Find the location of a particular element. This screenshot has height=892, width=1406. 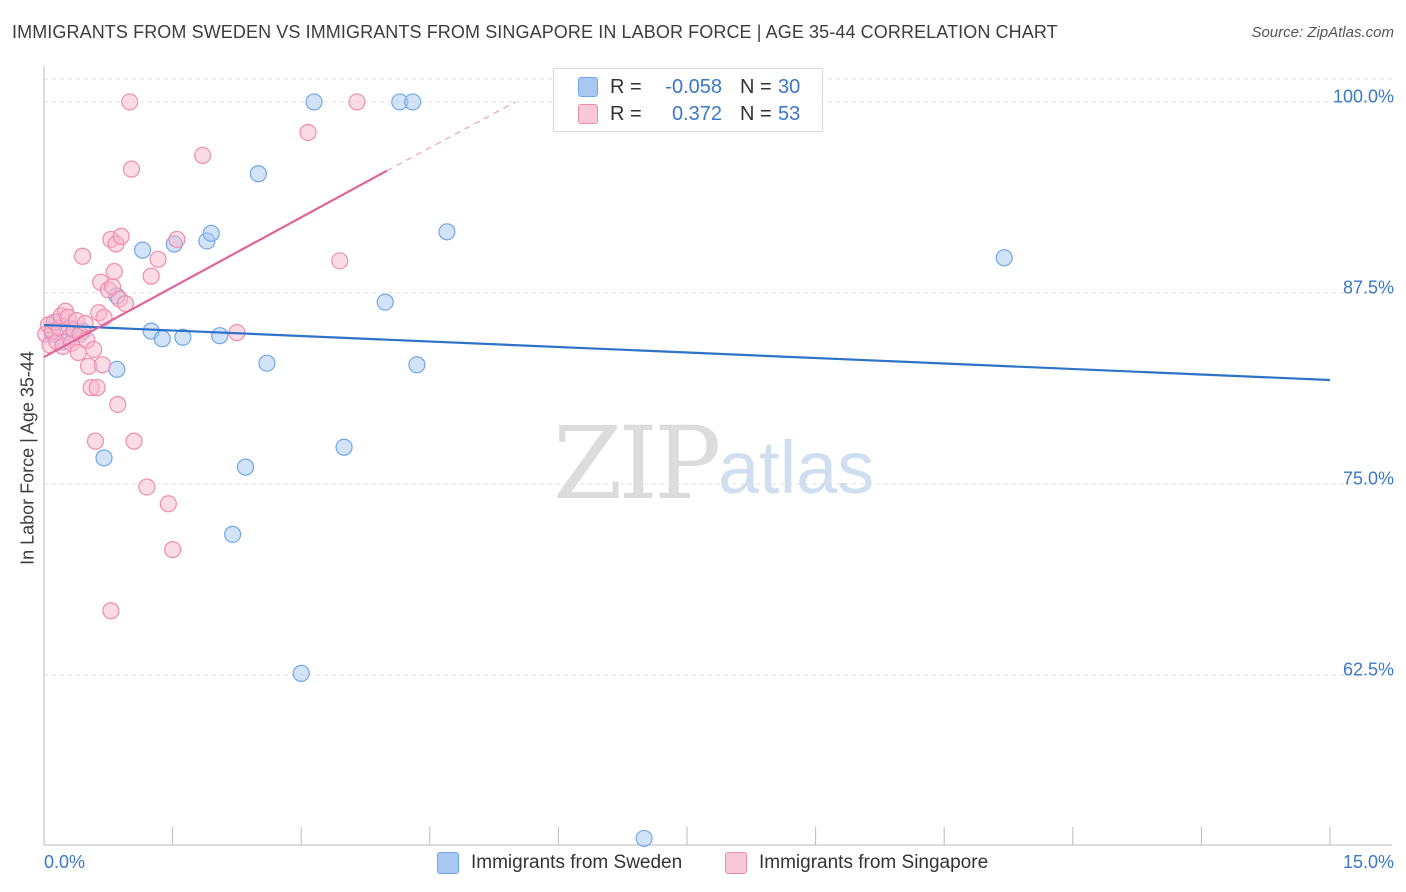

y-tick-label-3: 100.0% is located at coordinates (1363, 96).